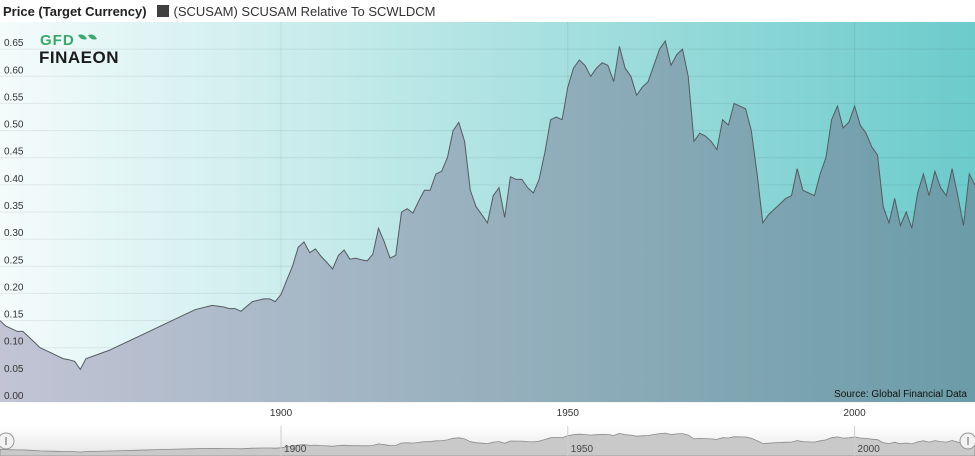  What do you see at coordinates (14, 342) in the screenshot?
I see `y-tick-label: 0.10` at bounding box center [14, 342].